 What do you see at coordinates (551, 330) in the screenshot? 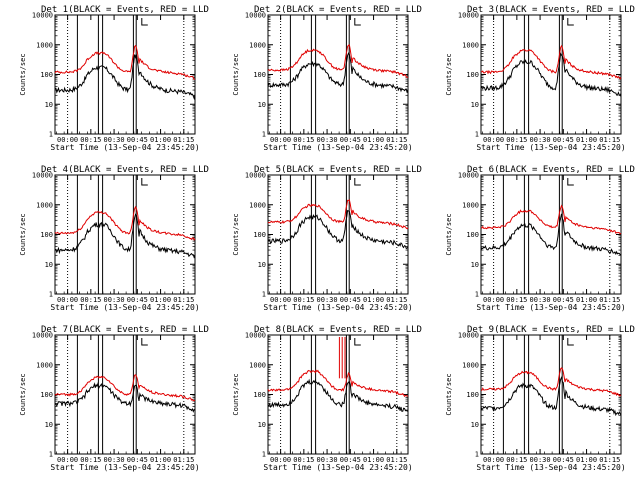
I see `panel-title: Det 9(BLACK = Events, RED = LLD` at bounding box center [551, 330].